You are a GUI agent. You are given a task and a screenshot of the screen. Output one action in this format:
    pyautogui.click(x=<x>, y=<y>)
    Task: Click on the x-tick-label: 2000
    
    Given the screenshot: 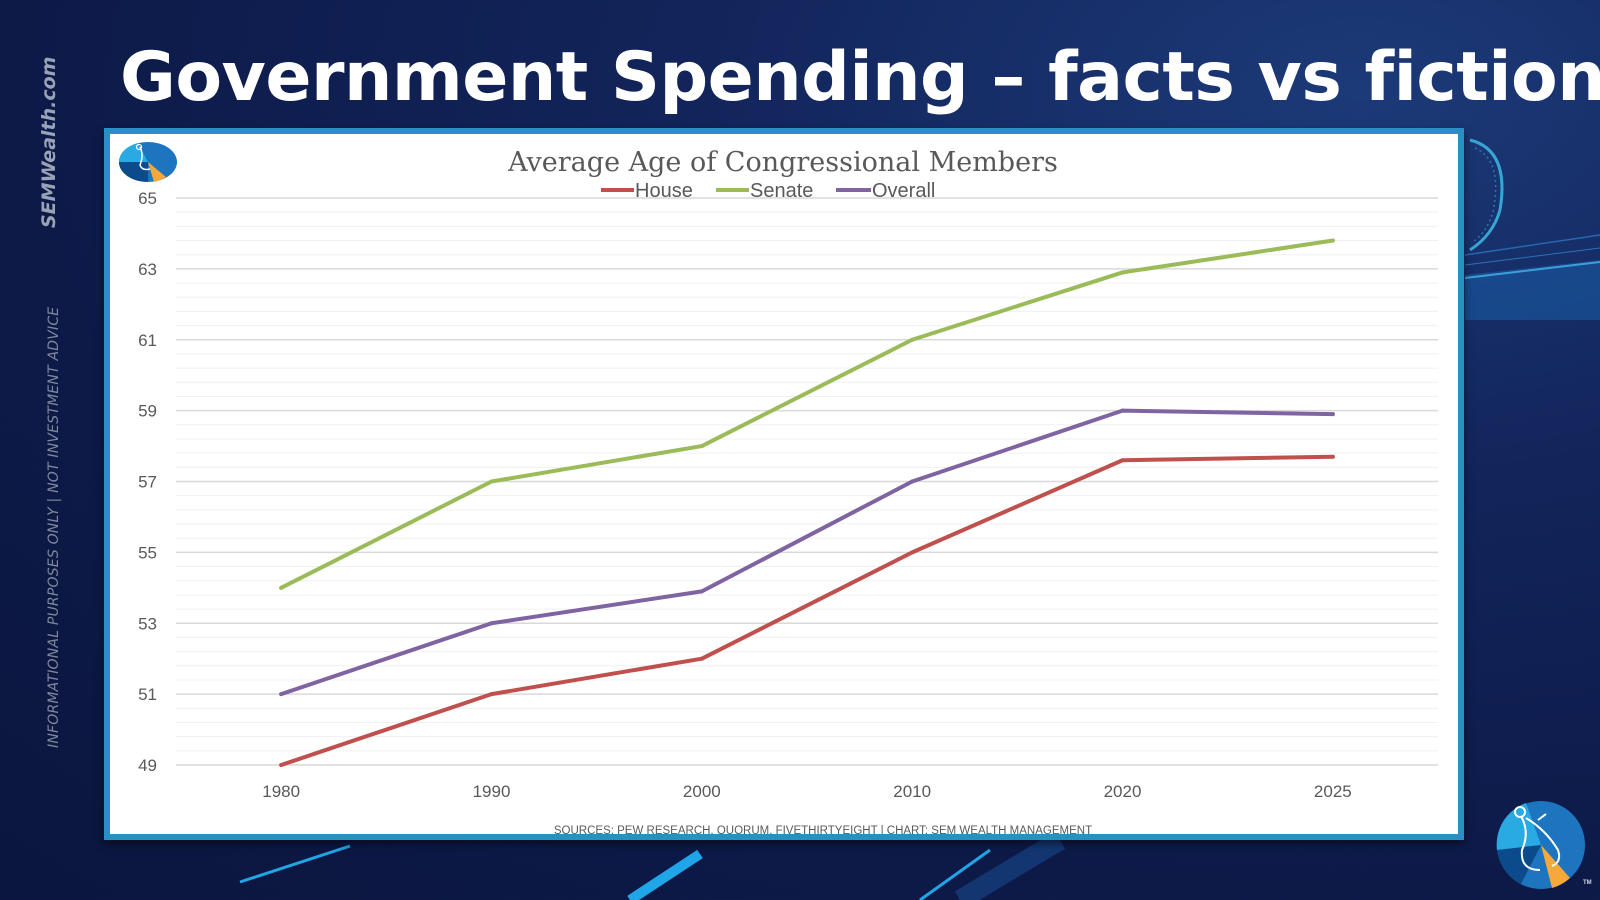 What is the action you would take?
    pyautogui.click(x=702, y=791)
    